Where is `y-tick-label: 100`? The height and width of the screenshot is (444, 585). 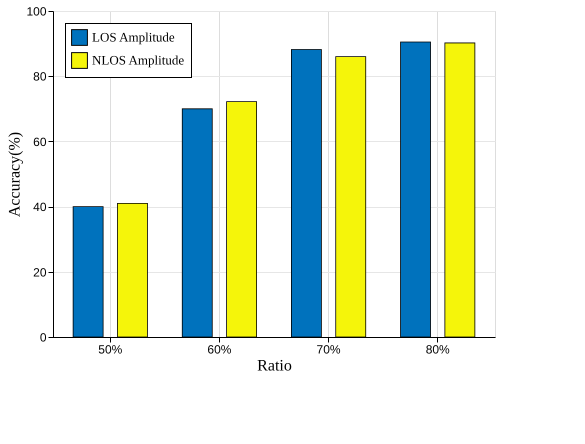
y-tick-label: 100 is located at coordinates (36, 11).